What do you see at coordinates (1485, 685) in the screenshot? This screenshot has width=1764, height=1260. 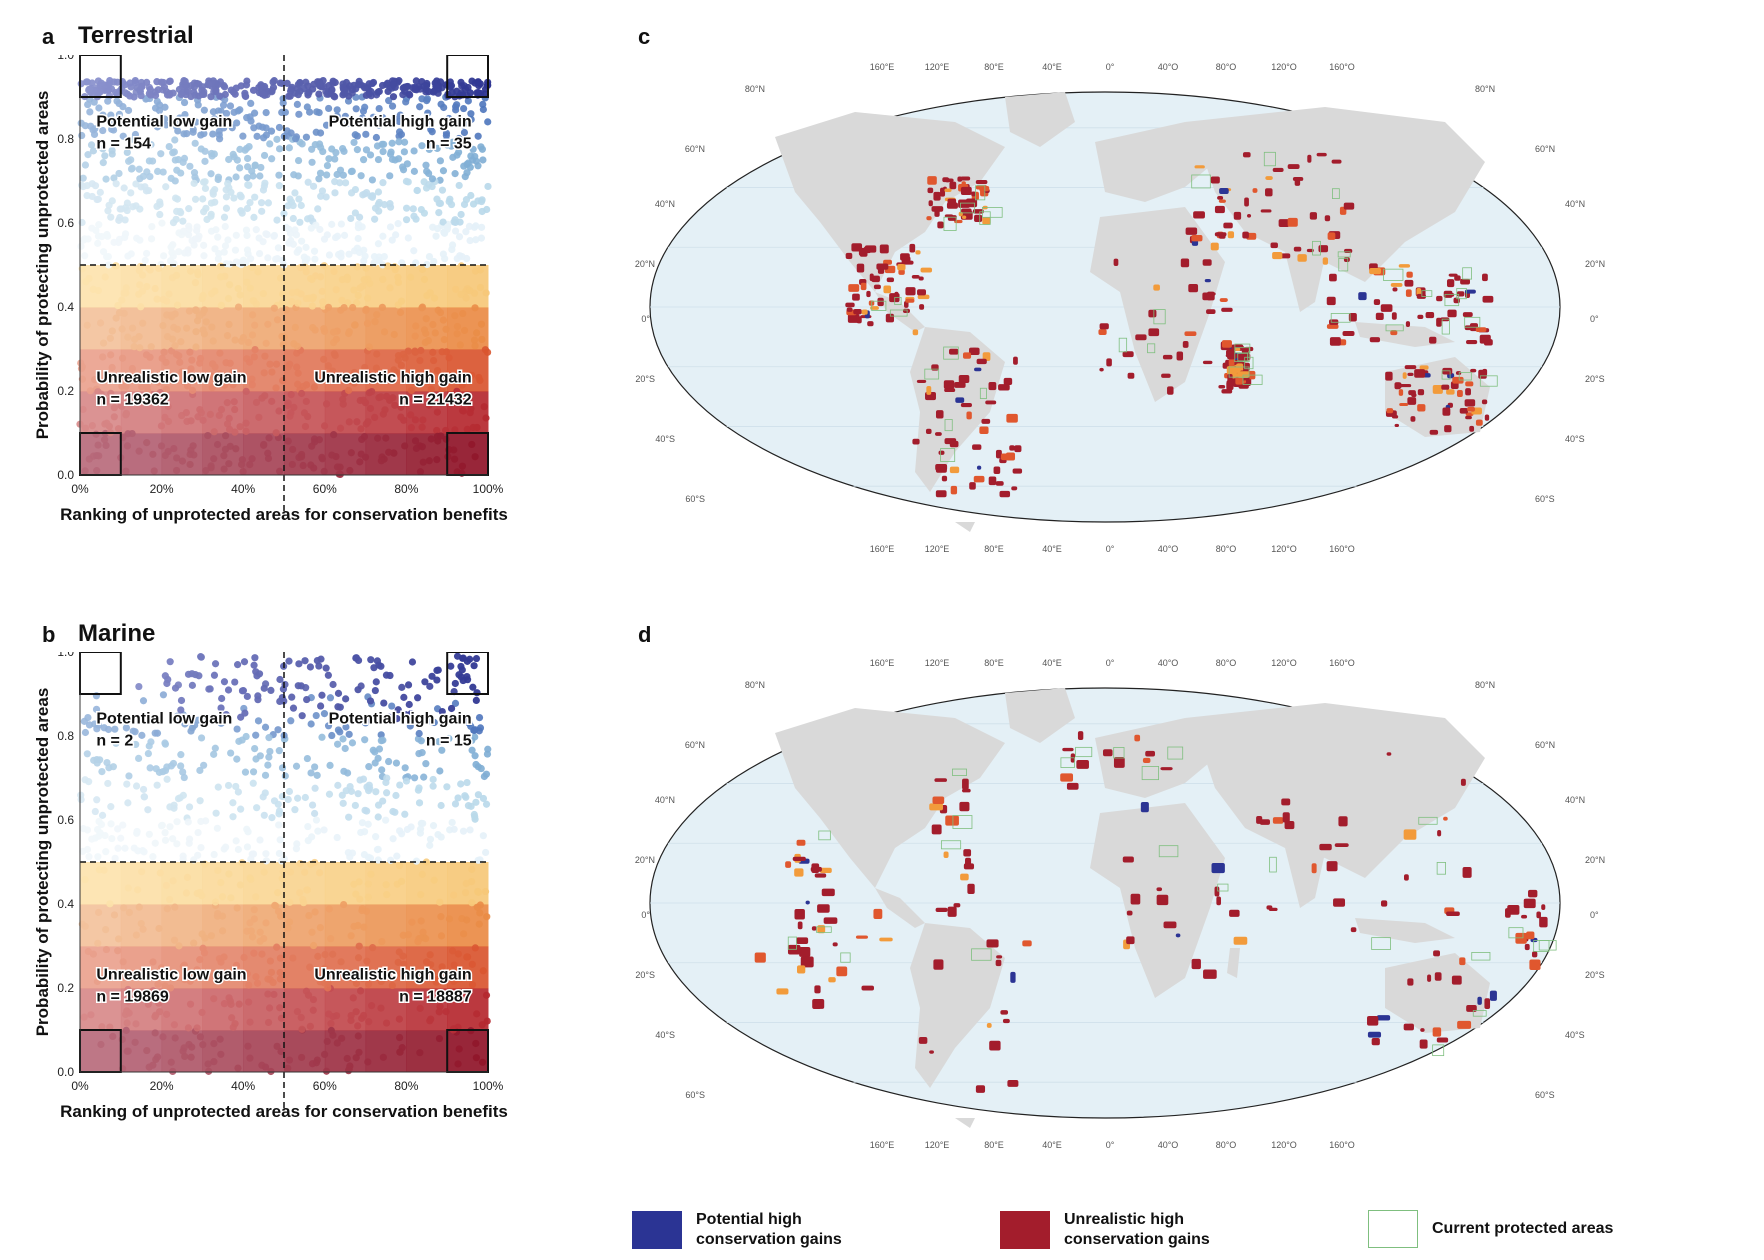 I see `lat-label-right: 80°N` at bounding box center [1485, 685].